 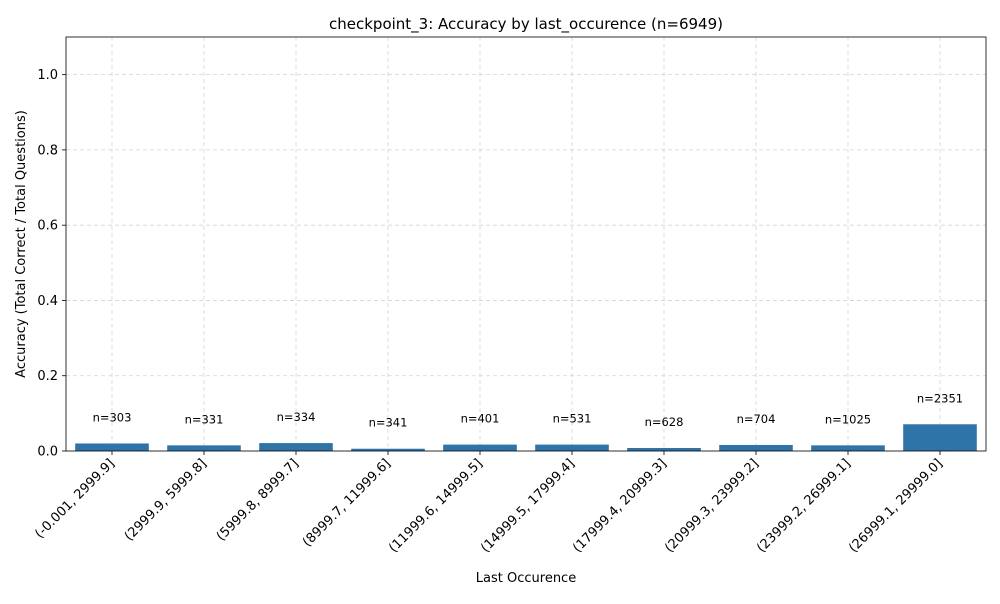 What do you see at coordinates (47, 452) in the screenshot?
I see `y-tick-label: 0.0` at bounding box center [47, 452].